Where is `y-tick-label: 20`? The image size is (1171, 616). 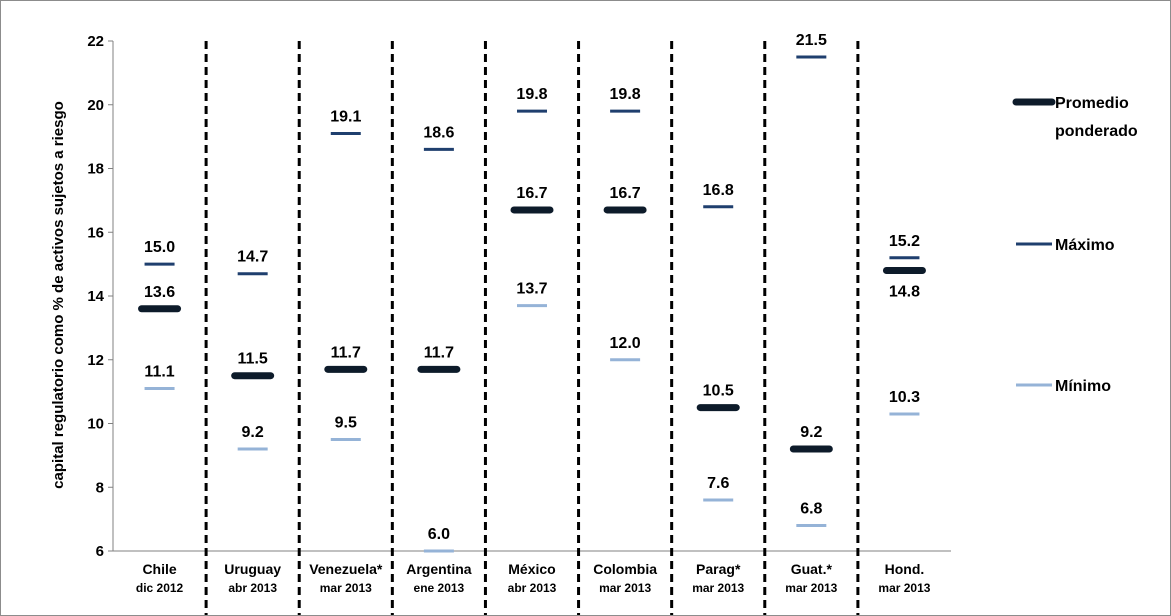 y-tick-label: 20 is located at coordinates (95, 105).